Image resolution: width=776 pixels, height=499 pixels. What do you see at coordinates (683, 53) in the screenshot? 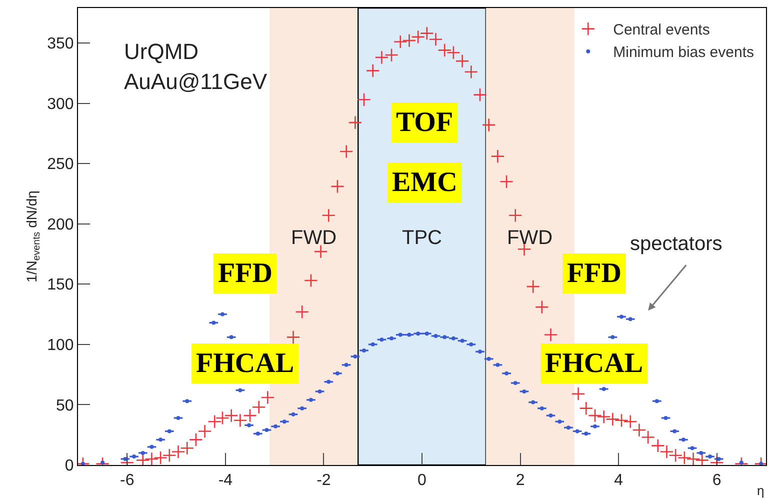
I see `legend-label: Minimum bias events` at bounding box center [683, 53].